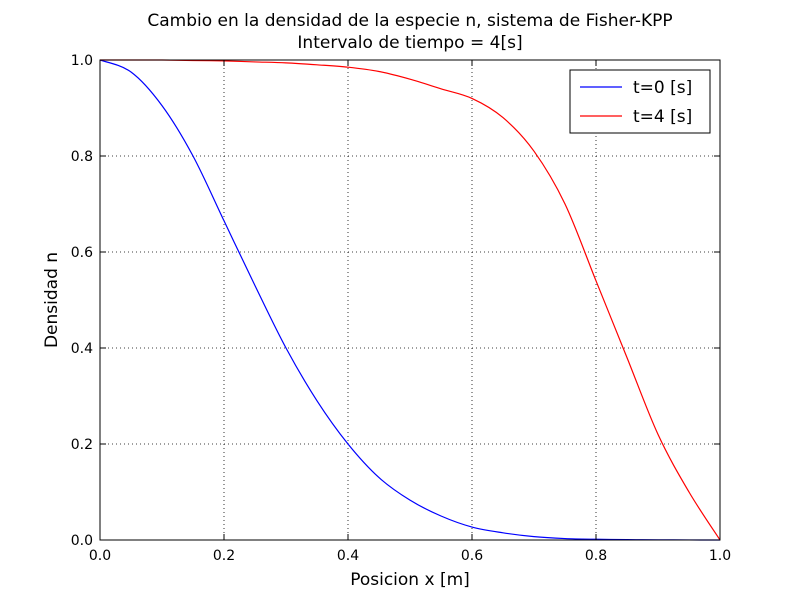 This screenshot has width=800, height=600. Describe the element at coordinates (224, 556) in the screenshot. I see `x-tick-label: 0.2` at that location.